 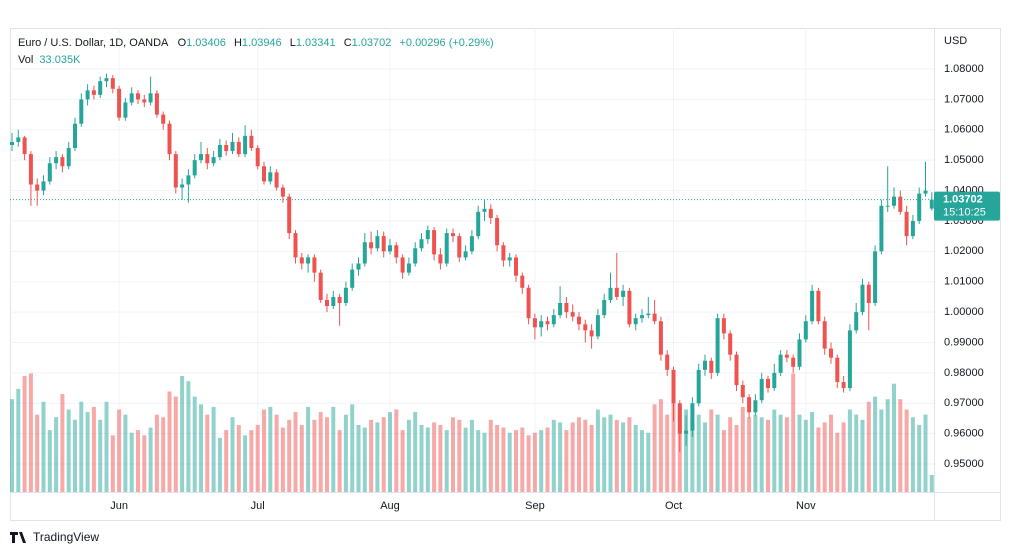 What do you see at coordinates (964, 282) in the screenshot?
I see `y-tick-label: 1.01000` at bounding box center [964, 282].